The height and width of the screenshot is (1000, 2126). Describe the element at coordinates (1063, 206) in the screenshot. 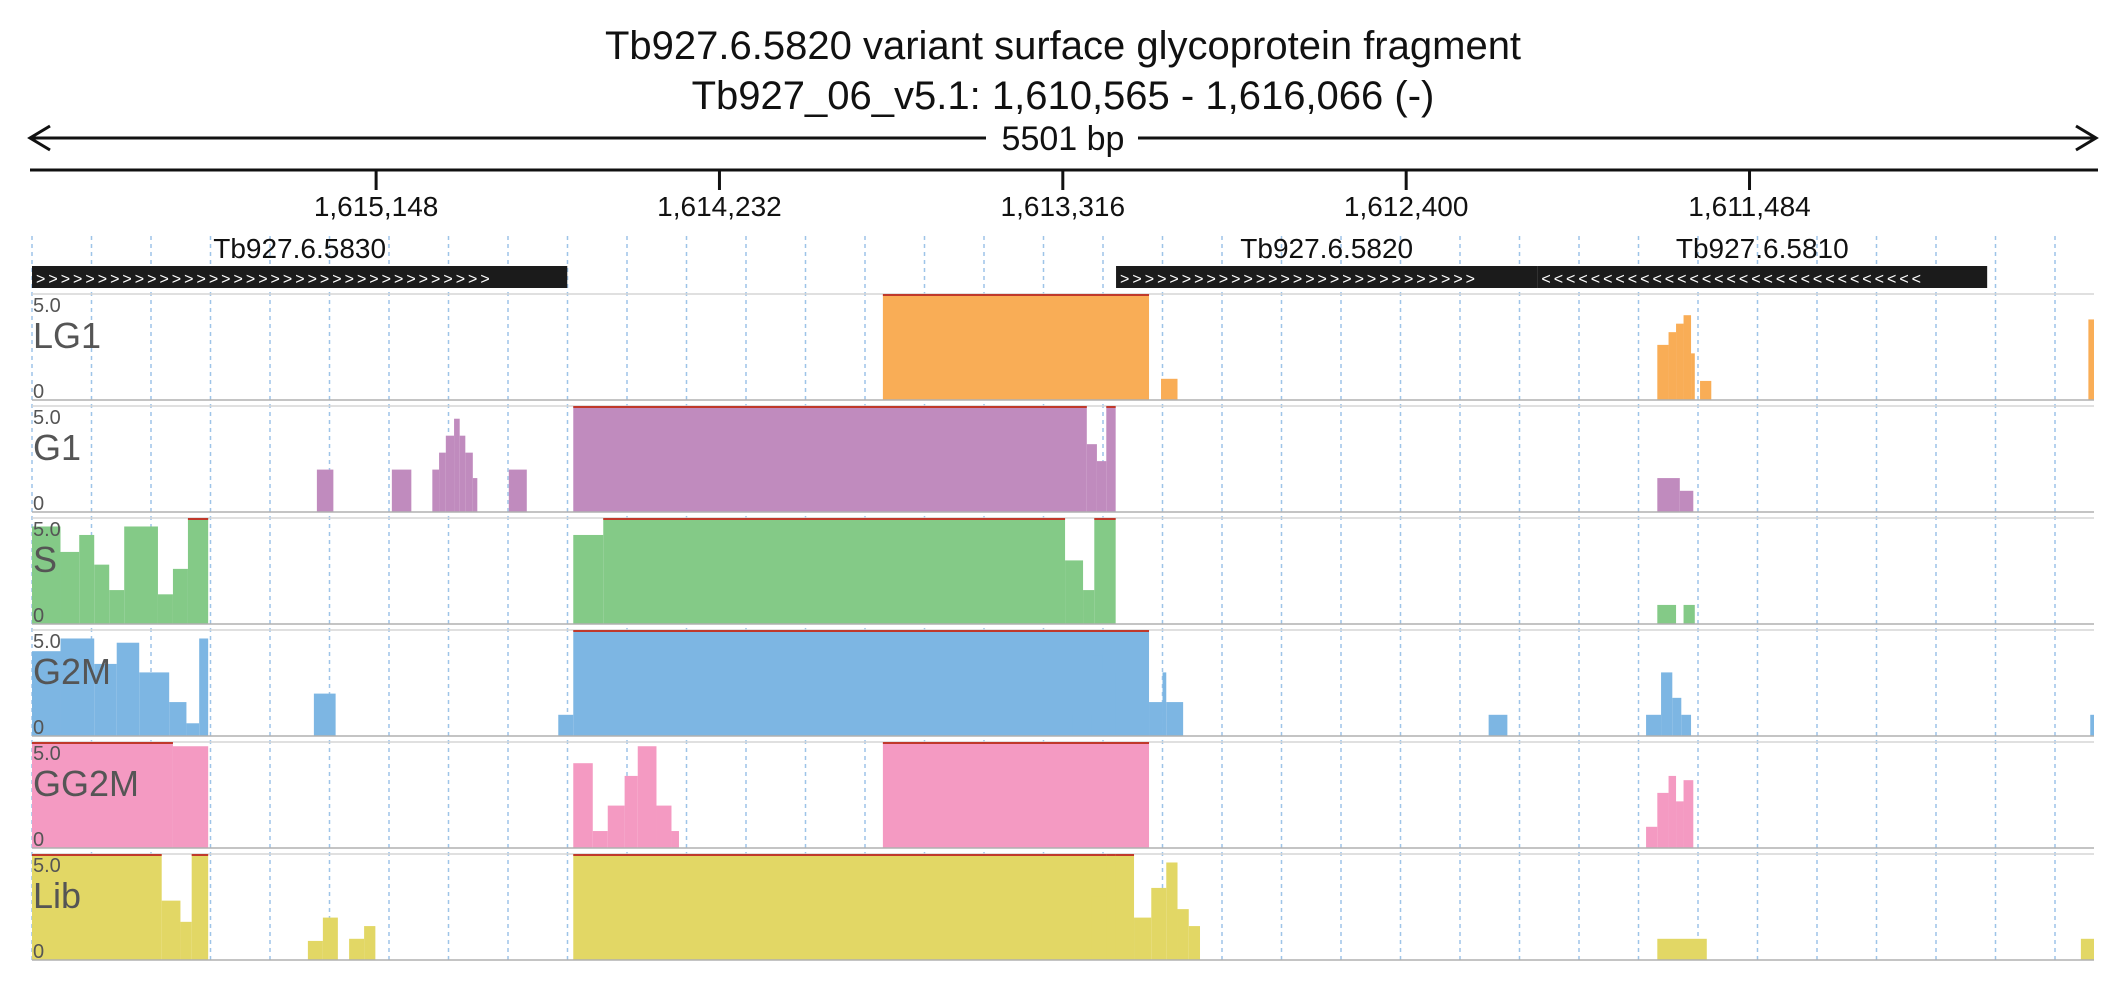

I see `ruler-tick-label: 1,613,316` at that location.